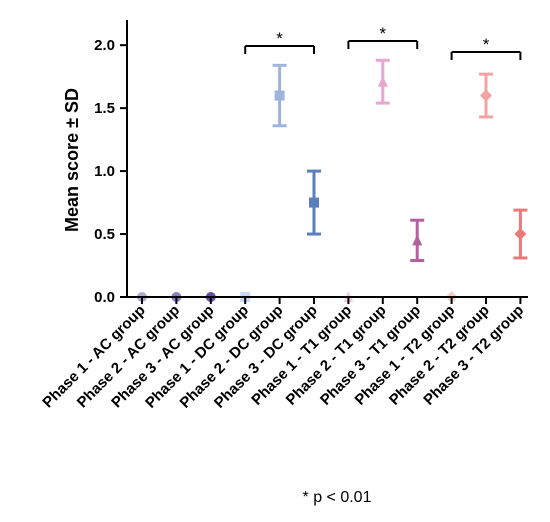 This screenshot has width=550, height=522. Describe the element at coordinates (104, 108) in the screenshot. I see `y-tick-label: 1.5` at that location.